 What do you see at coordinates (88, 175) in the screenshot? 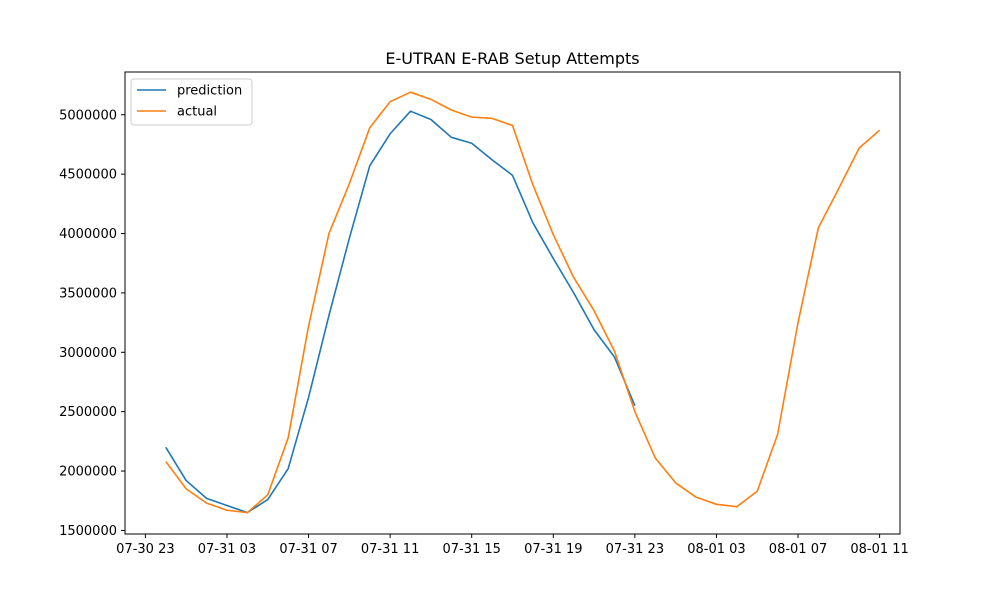
I see `y-tick-label: 4500000` at bounding box center [88, 175].